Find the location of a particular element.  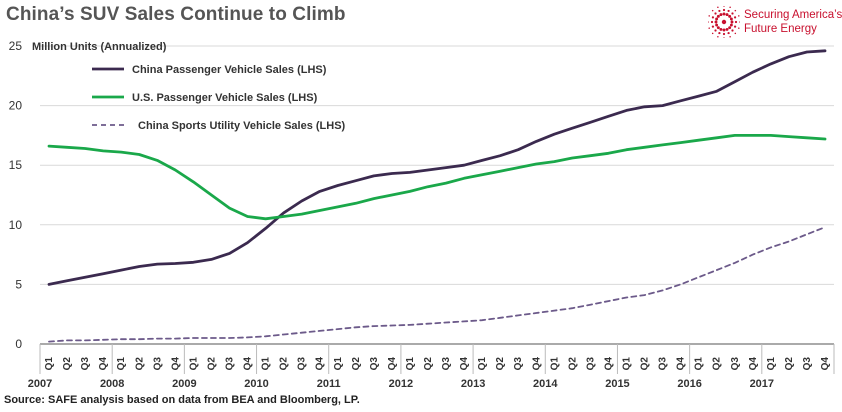

y-axis-label: Million Units (Annualized) is located at coordinates (99, 47).